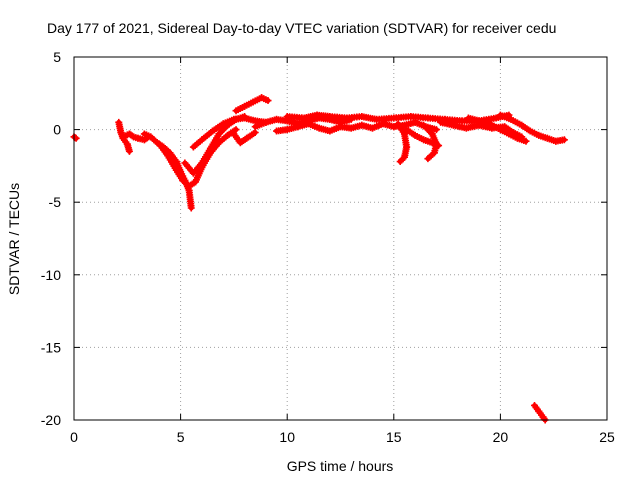 The width and height of the screenshot is (640, 480). What do you see at coordinates (287, 437) in the screenshot?
I see `x-tick-label: 10` at bounding box center [287, 437].